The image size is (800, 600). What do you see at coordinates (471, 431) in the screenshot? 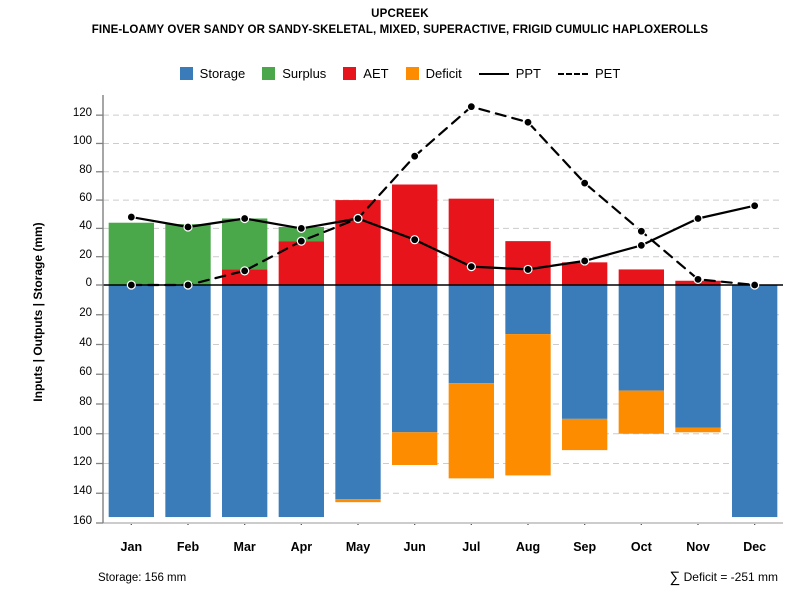
I see `bar-deficit-jul` at bounding box center [471, 431].